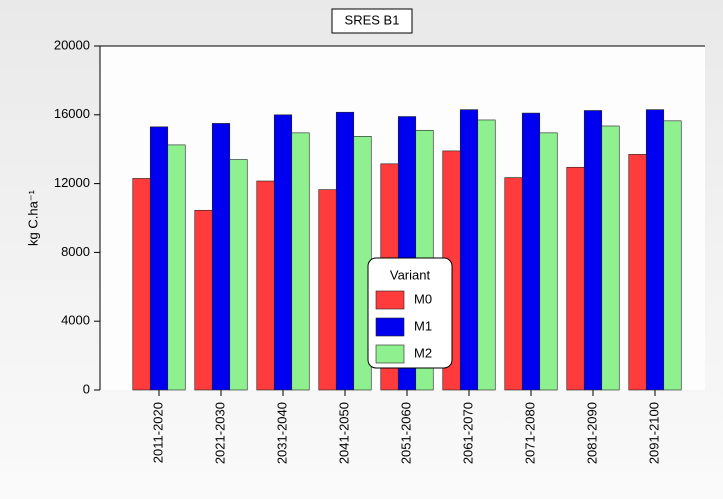 This screenshot has width=723, height=499. I want to click on y-tick-label: 8000, so click(75, 251).